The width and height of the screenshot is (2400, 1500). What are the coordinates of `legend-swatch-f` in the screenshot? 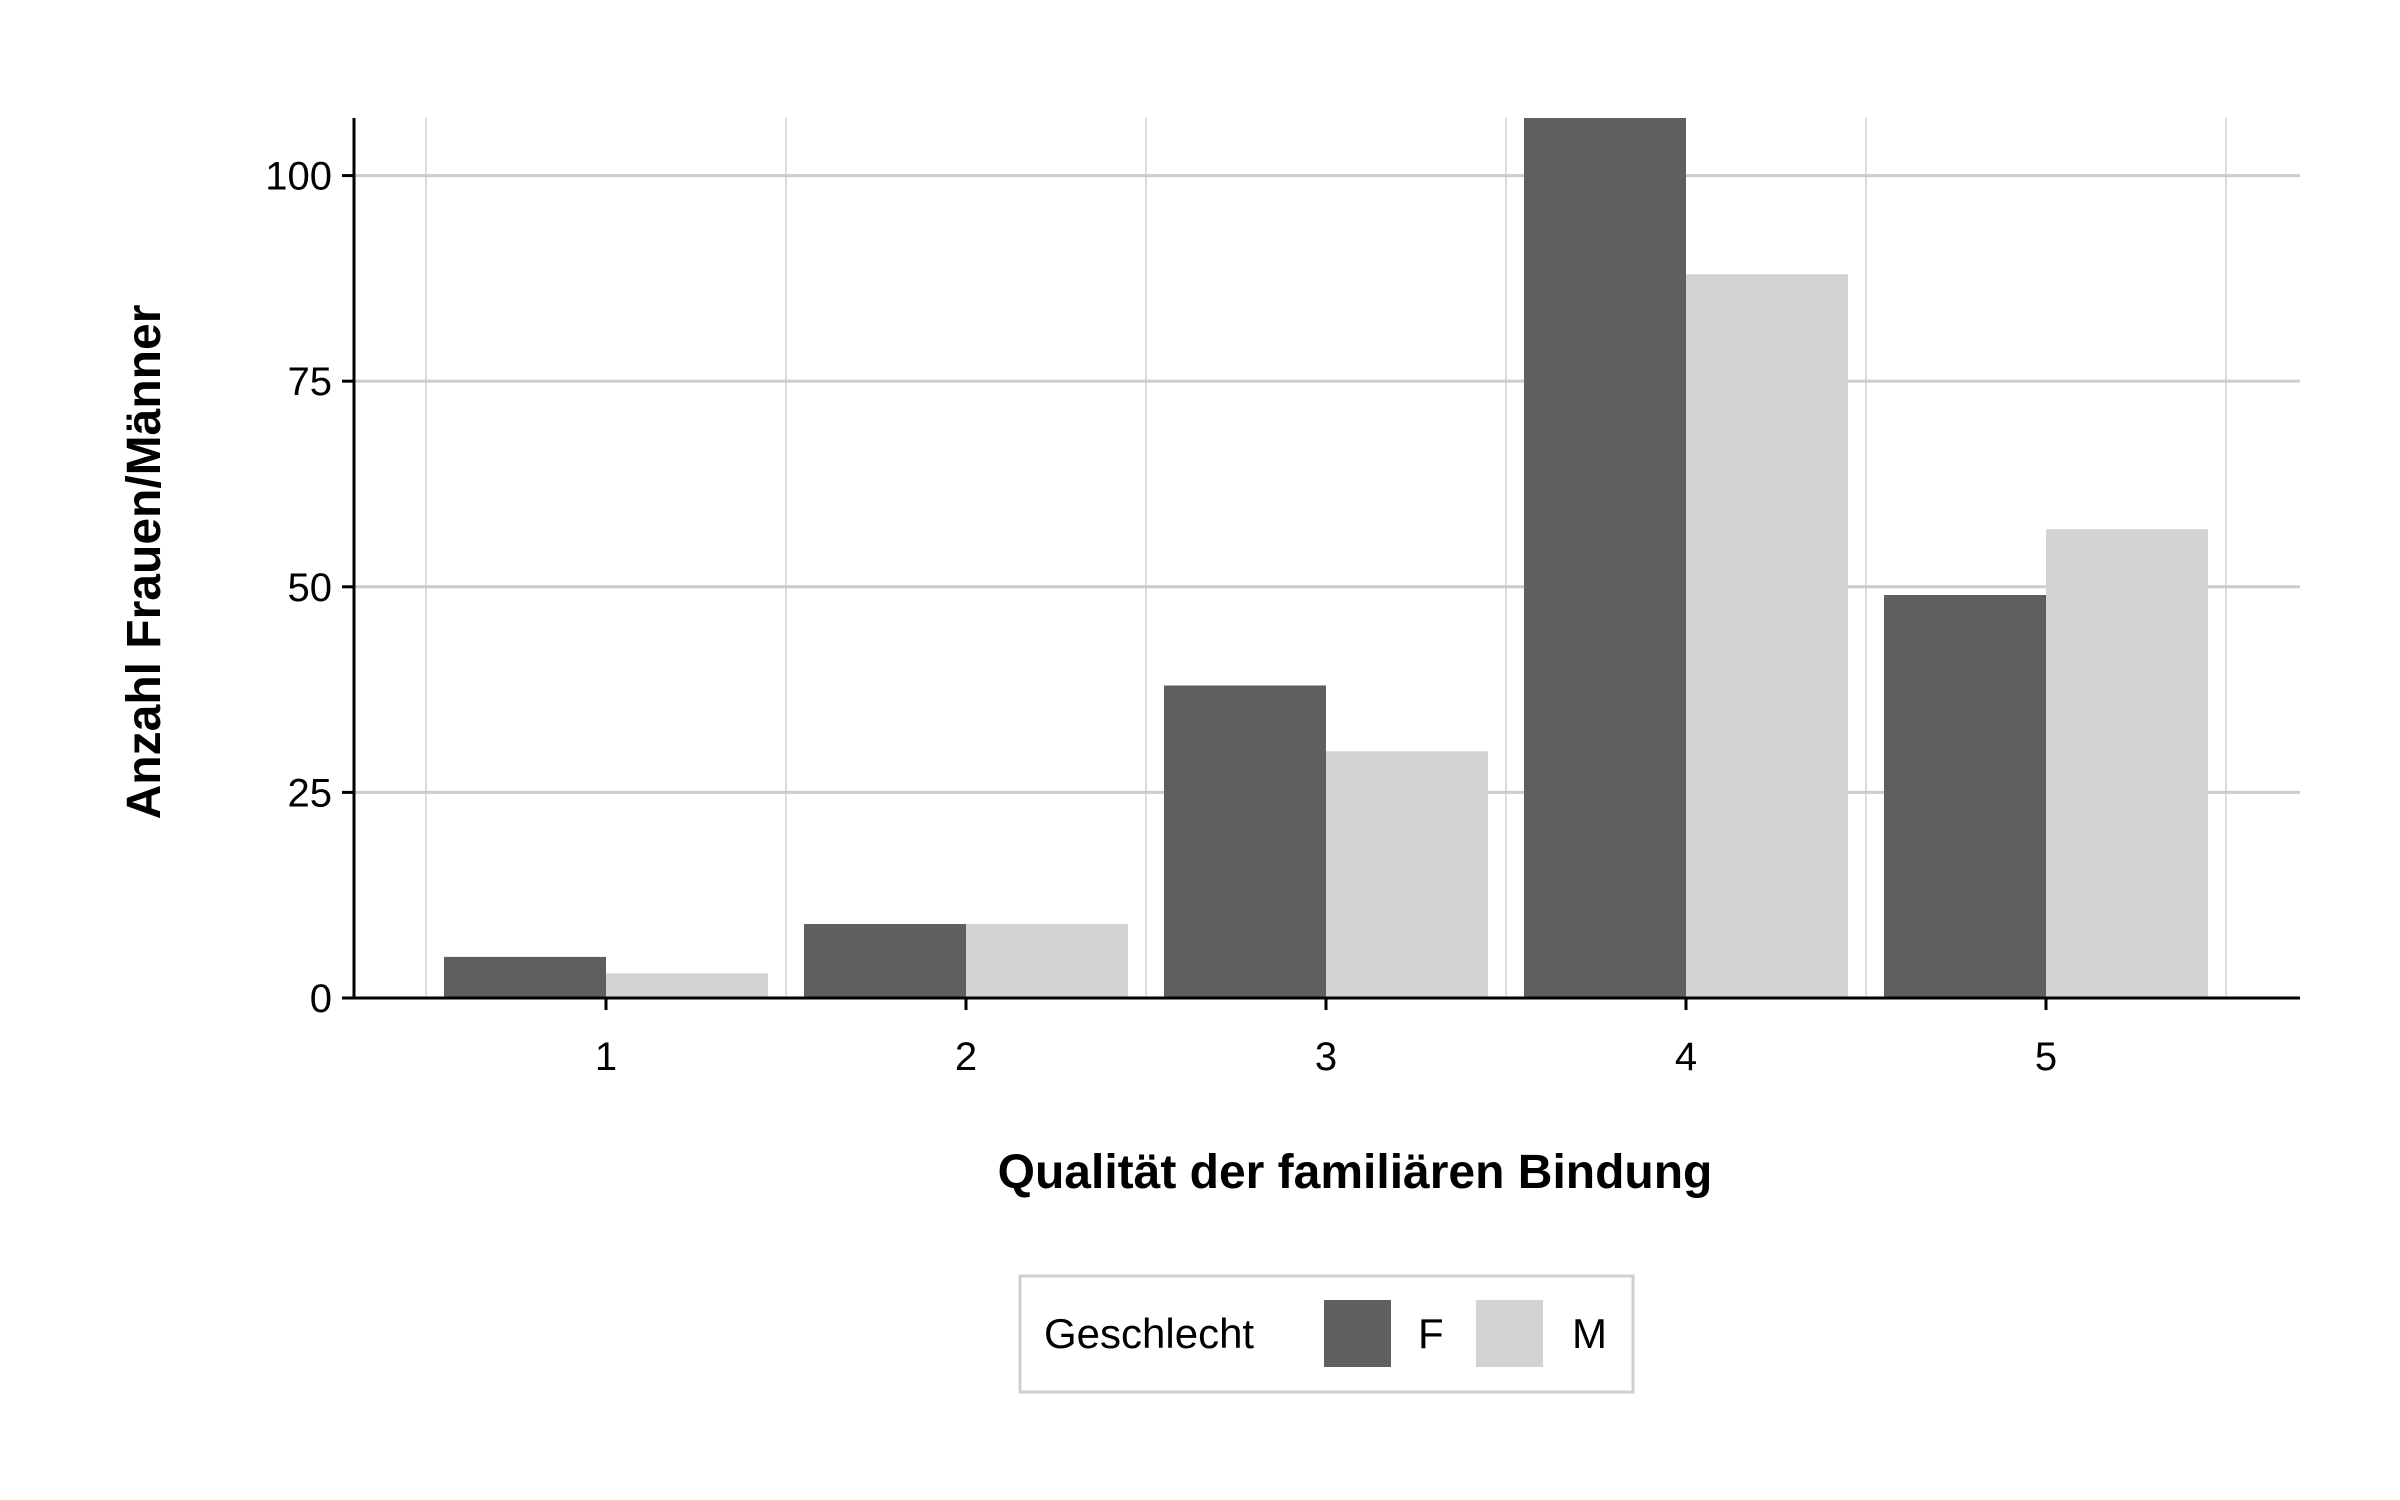 It's located at (1357, 1333).